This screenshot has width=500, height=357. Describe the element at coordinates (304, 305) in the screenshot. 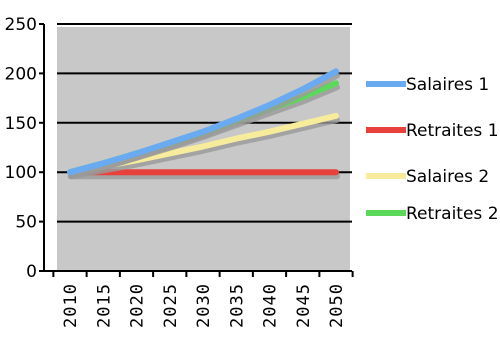

I see `x-tick-label: 2045` at that location.